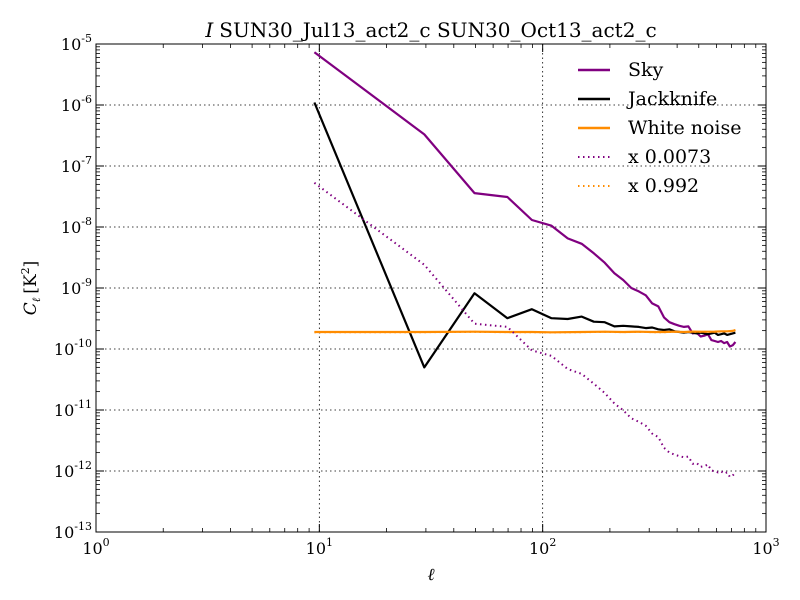 The height and width of the screenshot is (600, 800). I want to click on legend-label-white-noise: White noise, so click(685, 128).